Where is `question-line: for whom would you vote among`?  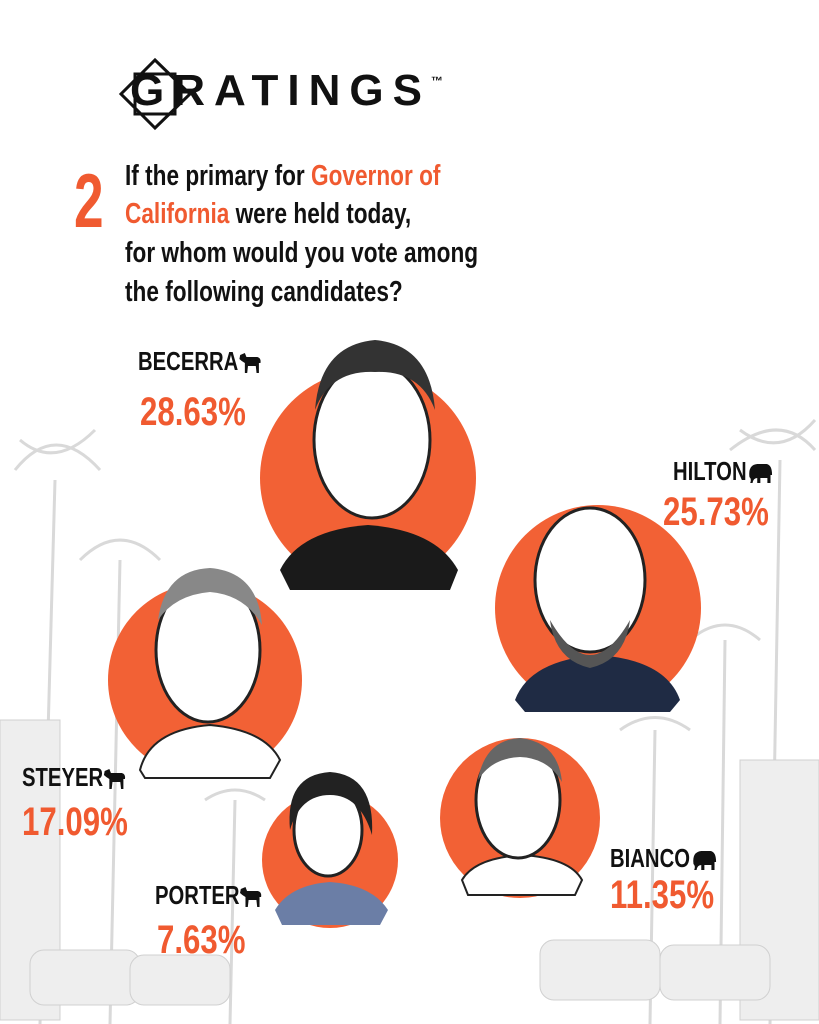
question-line: for whom would you vote among is located at coordinates (301, 253).